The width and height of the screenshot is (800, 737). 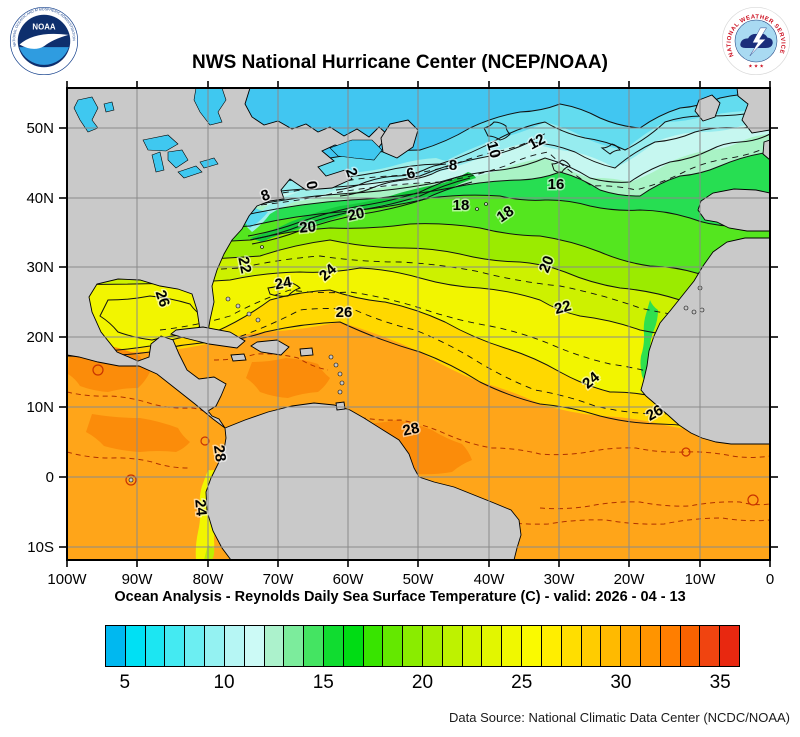 What do you see at coordinates (720, 682) in the screenshot?
I see `colorbar-tick-label: 35` at bounding box center [720, 682].